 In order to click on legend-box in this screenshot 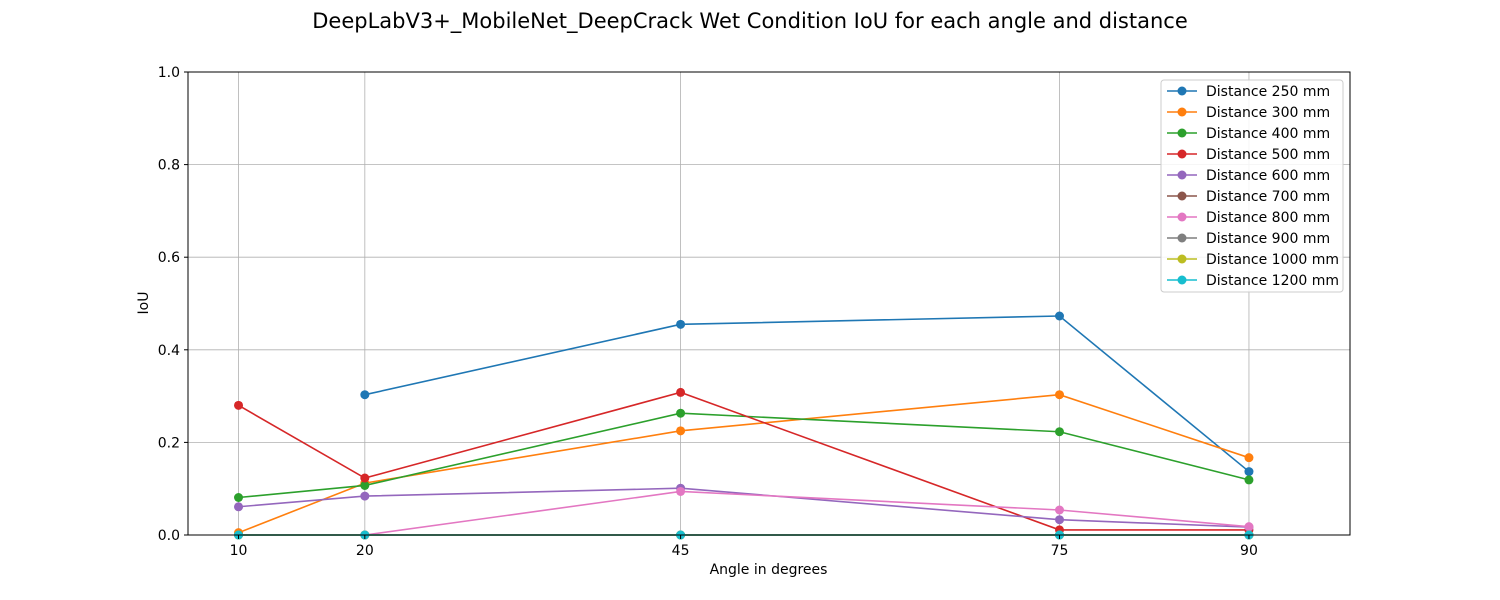, I will do `click(1252, 186)`.